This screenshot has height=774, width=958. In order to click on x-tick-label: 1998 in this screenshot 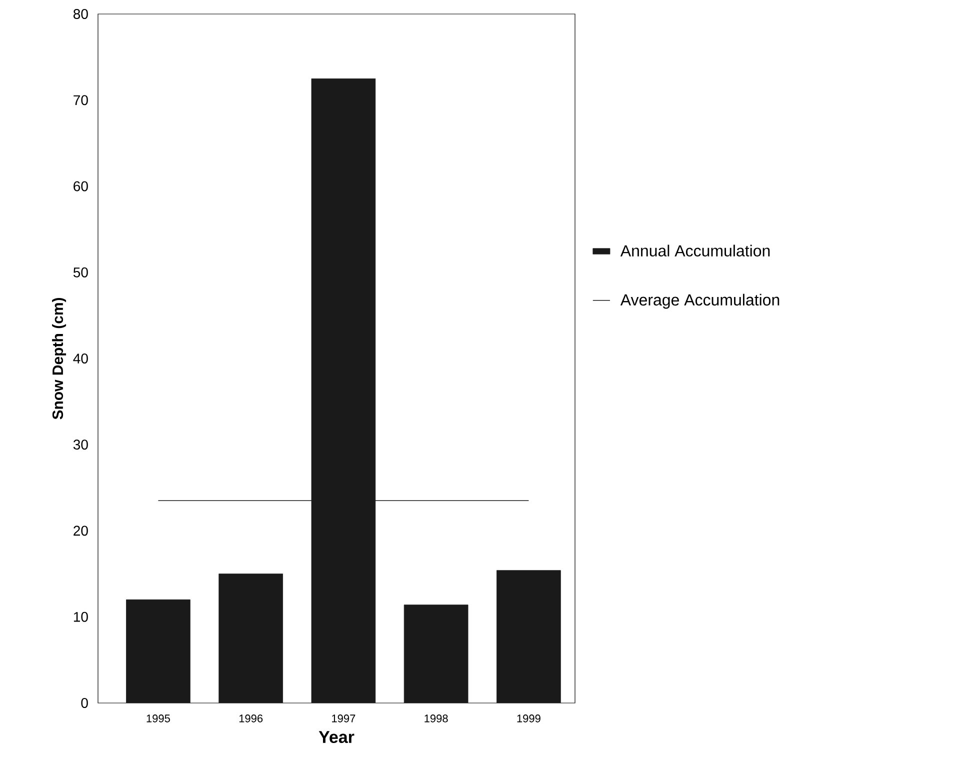, I will do `click(436, 718)`.